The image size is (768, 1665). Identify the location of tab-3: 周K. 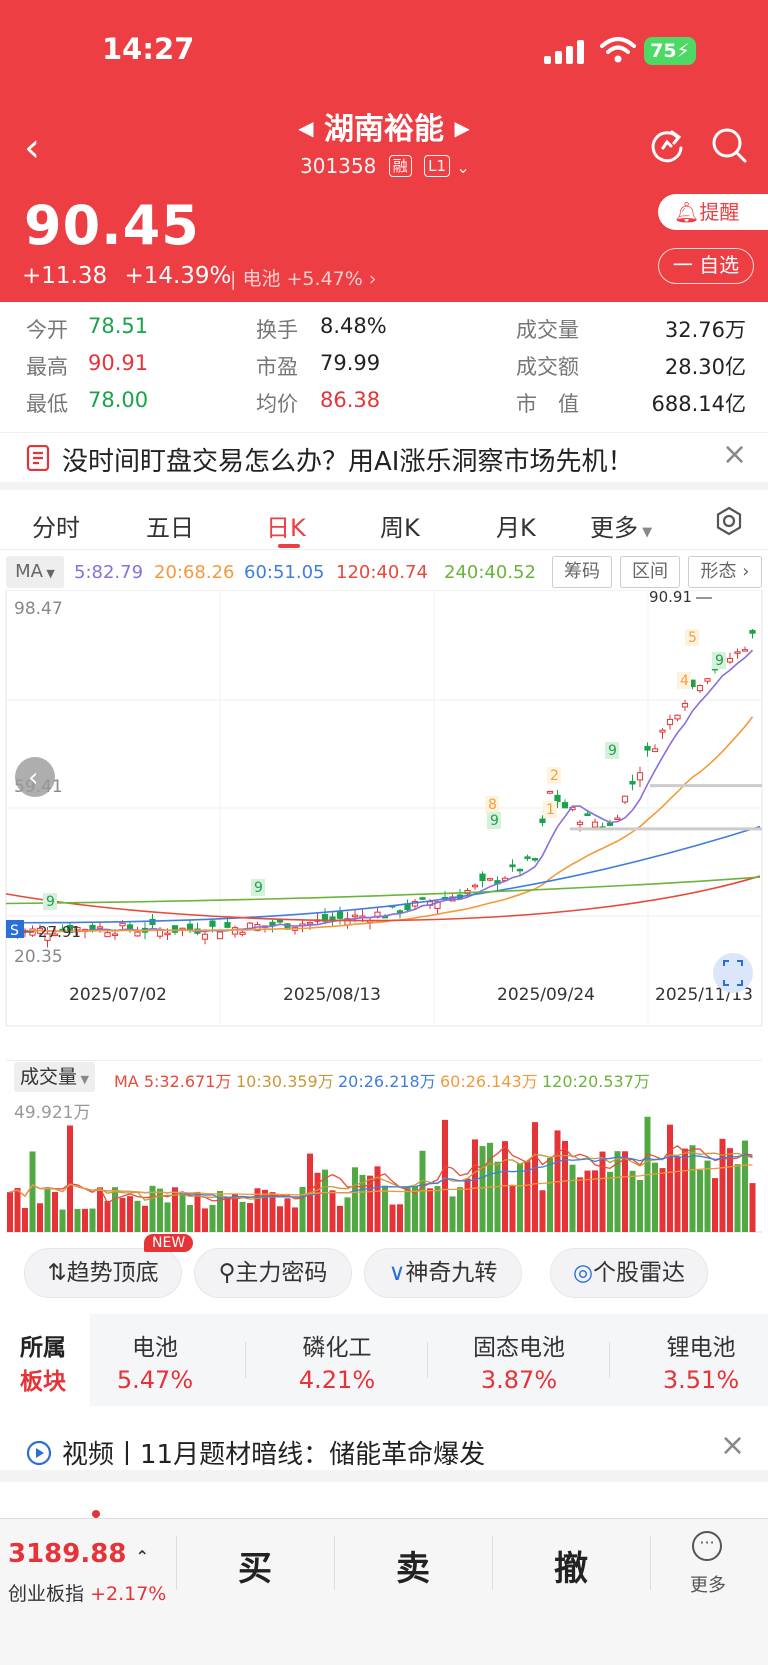
(400, 528).